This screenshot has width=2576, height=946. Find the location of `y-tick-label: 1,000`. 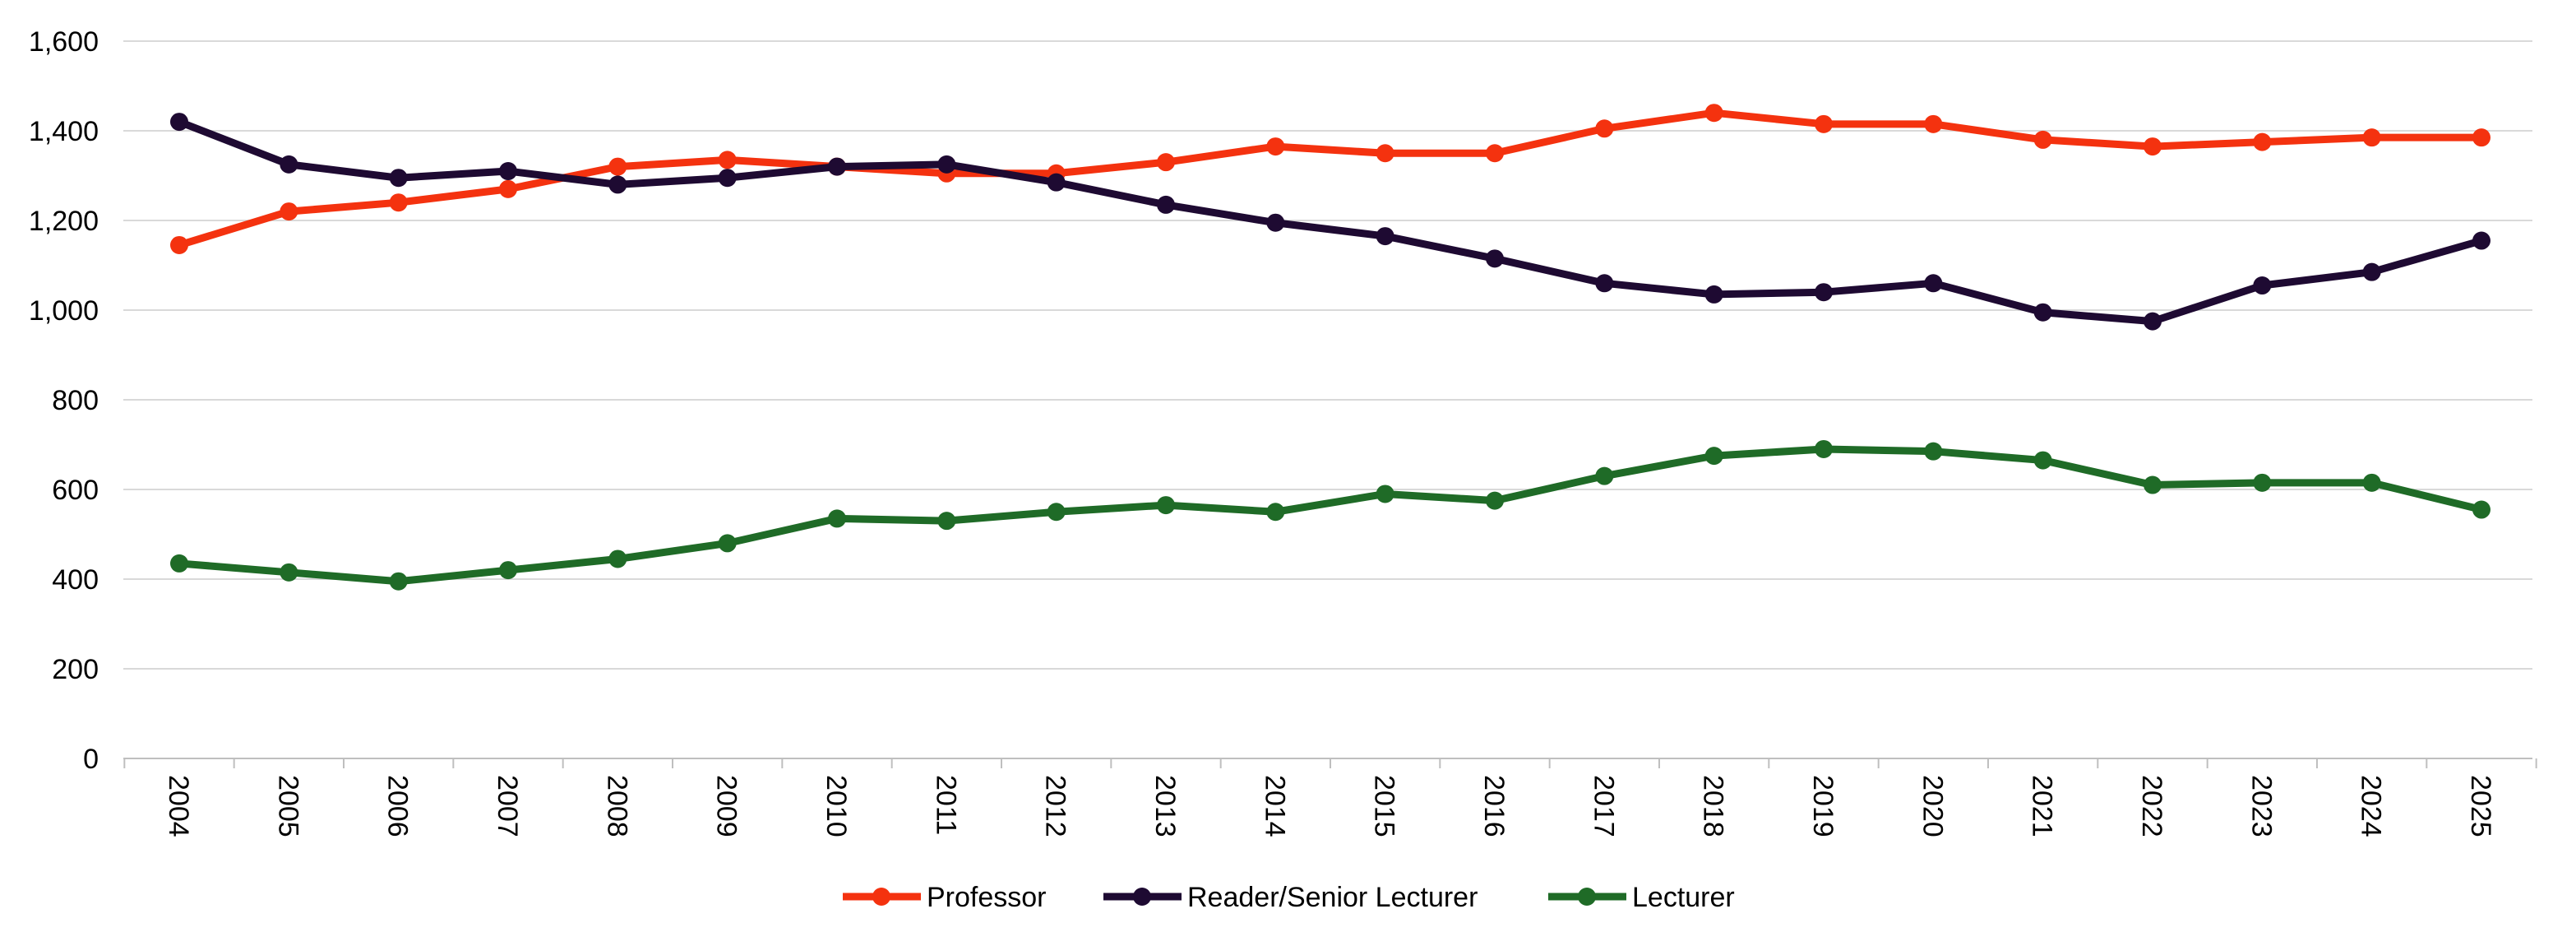

y-tick-label: 1,000 is located at coordinates (64, 311).